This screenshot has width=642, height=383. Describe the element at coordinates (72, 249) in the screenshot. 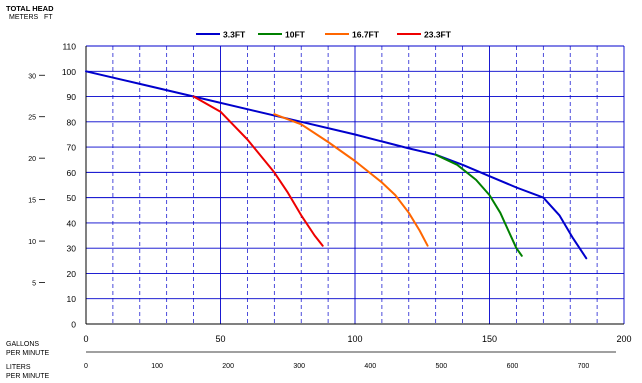

I see `y-tick-ft-30: 30` at that location.